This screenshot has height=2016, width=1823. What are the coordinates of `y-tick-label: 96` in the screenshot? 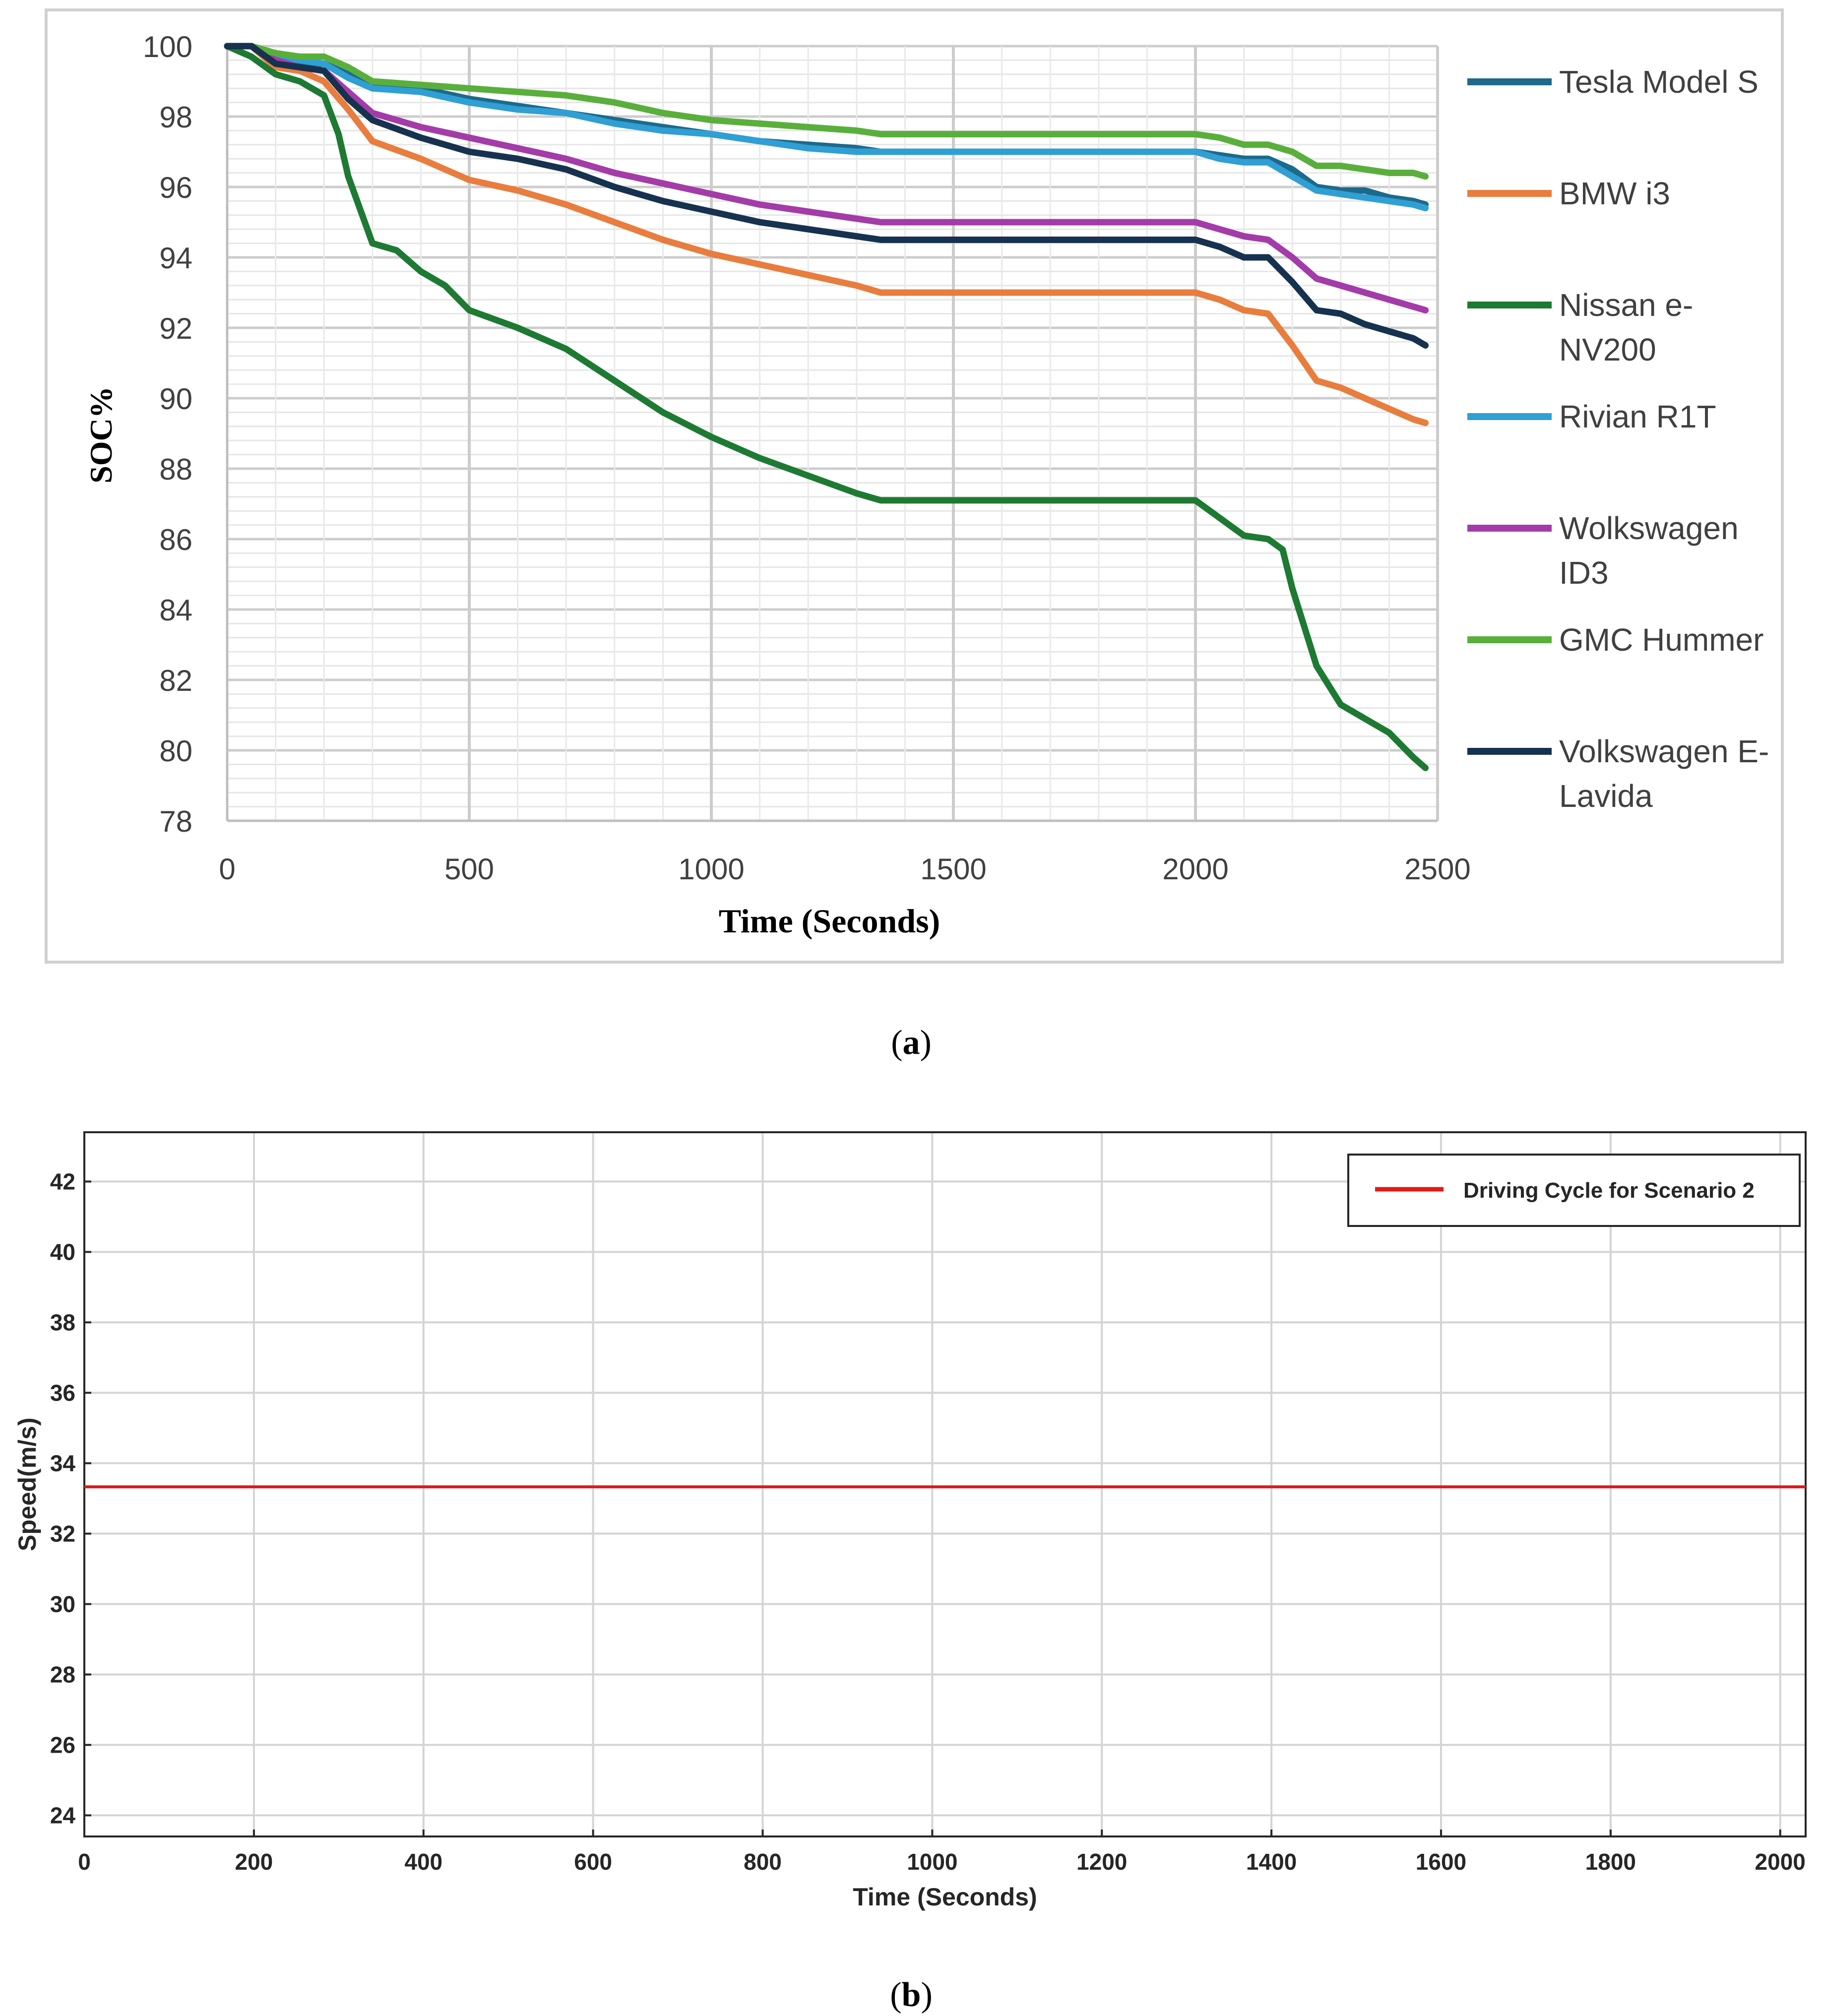 It's located at (175, 187).